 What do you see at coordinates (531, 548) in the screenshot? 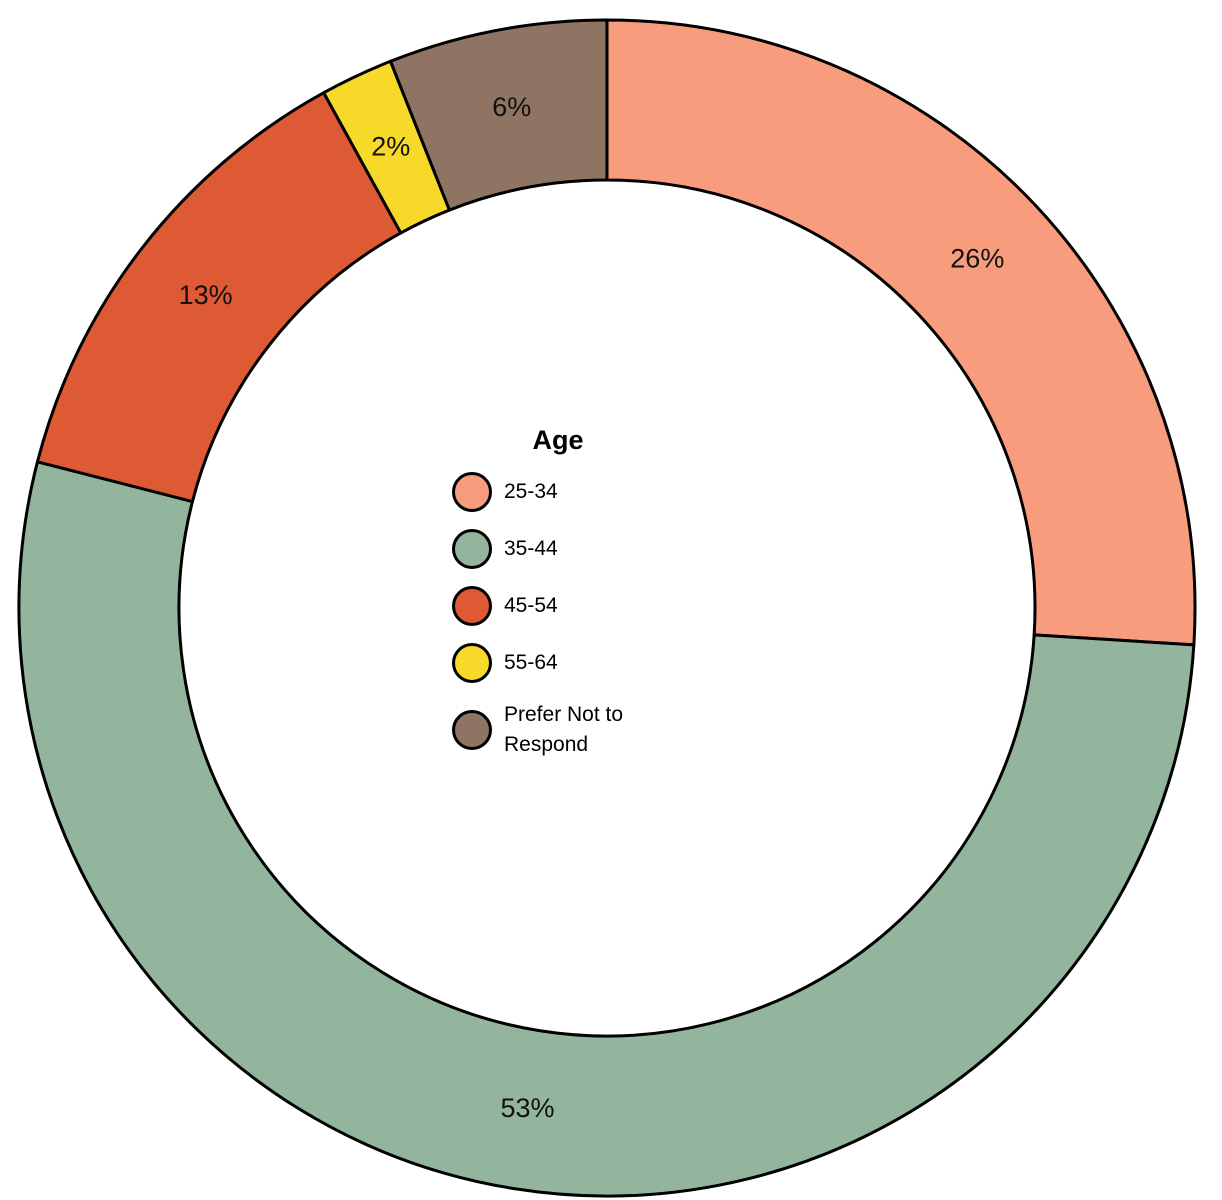
I see `legend-label: 35-44` at bounding box center [531, 548].